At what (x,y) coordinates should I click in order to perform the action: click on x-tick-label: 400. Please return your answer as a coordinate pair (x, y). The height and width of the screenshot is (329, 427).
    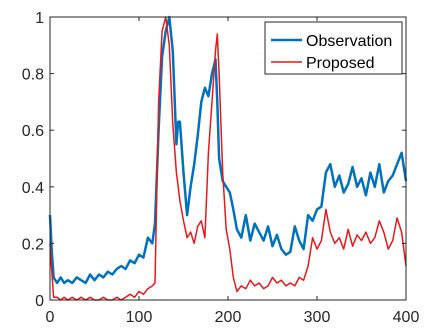
    Looking at the image, I should click on (406, 317).